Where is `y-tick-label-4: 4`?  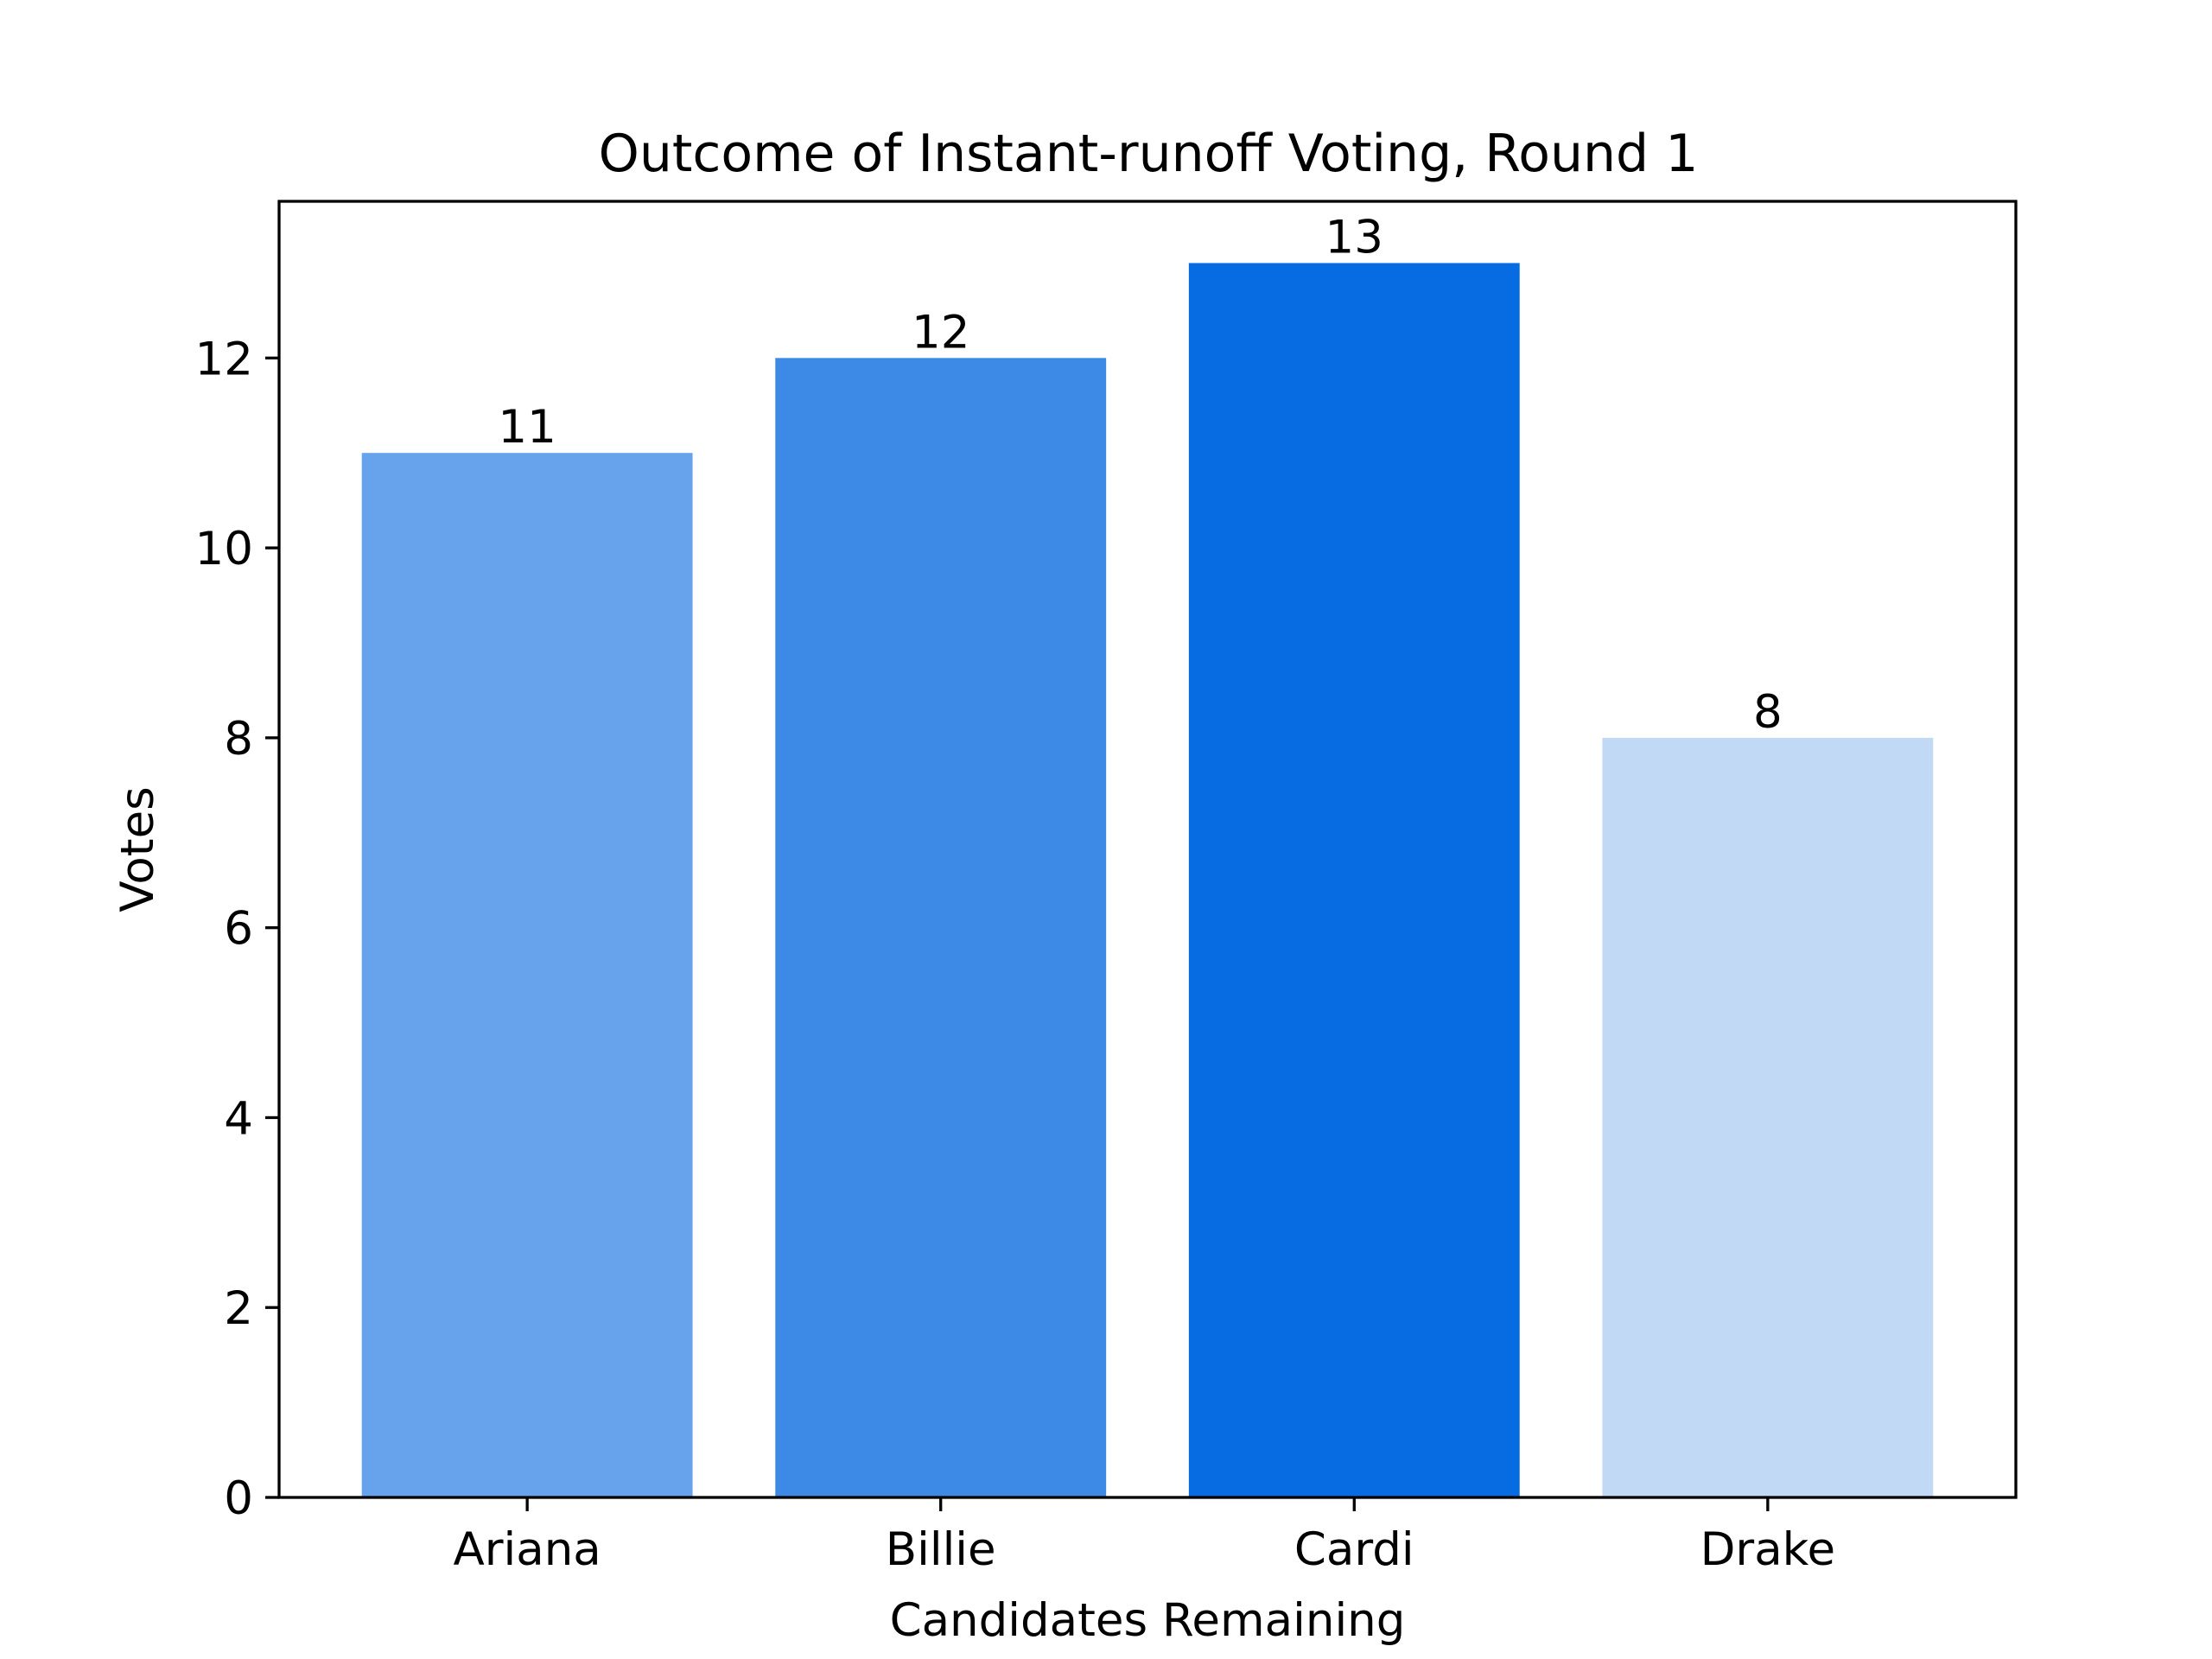
y-tick-label-4: 4 is located at coordinates (238, 1118).